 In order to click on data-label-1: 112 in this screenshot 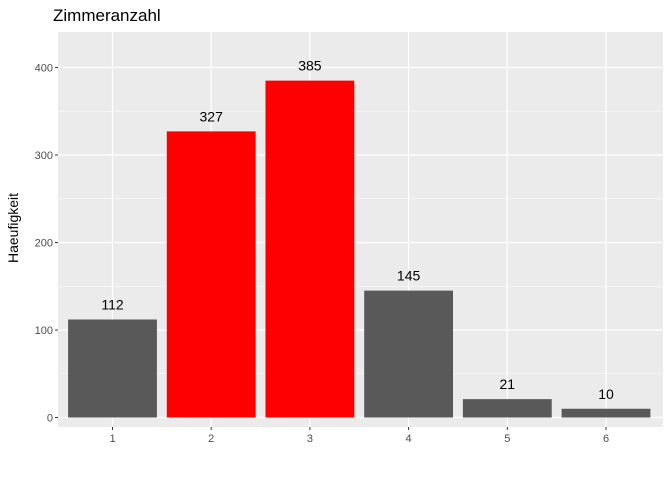, I will do `click(112, 305)`.